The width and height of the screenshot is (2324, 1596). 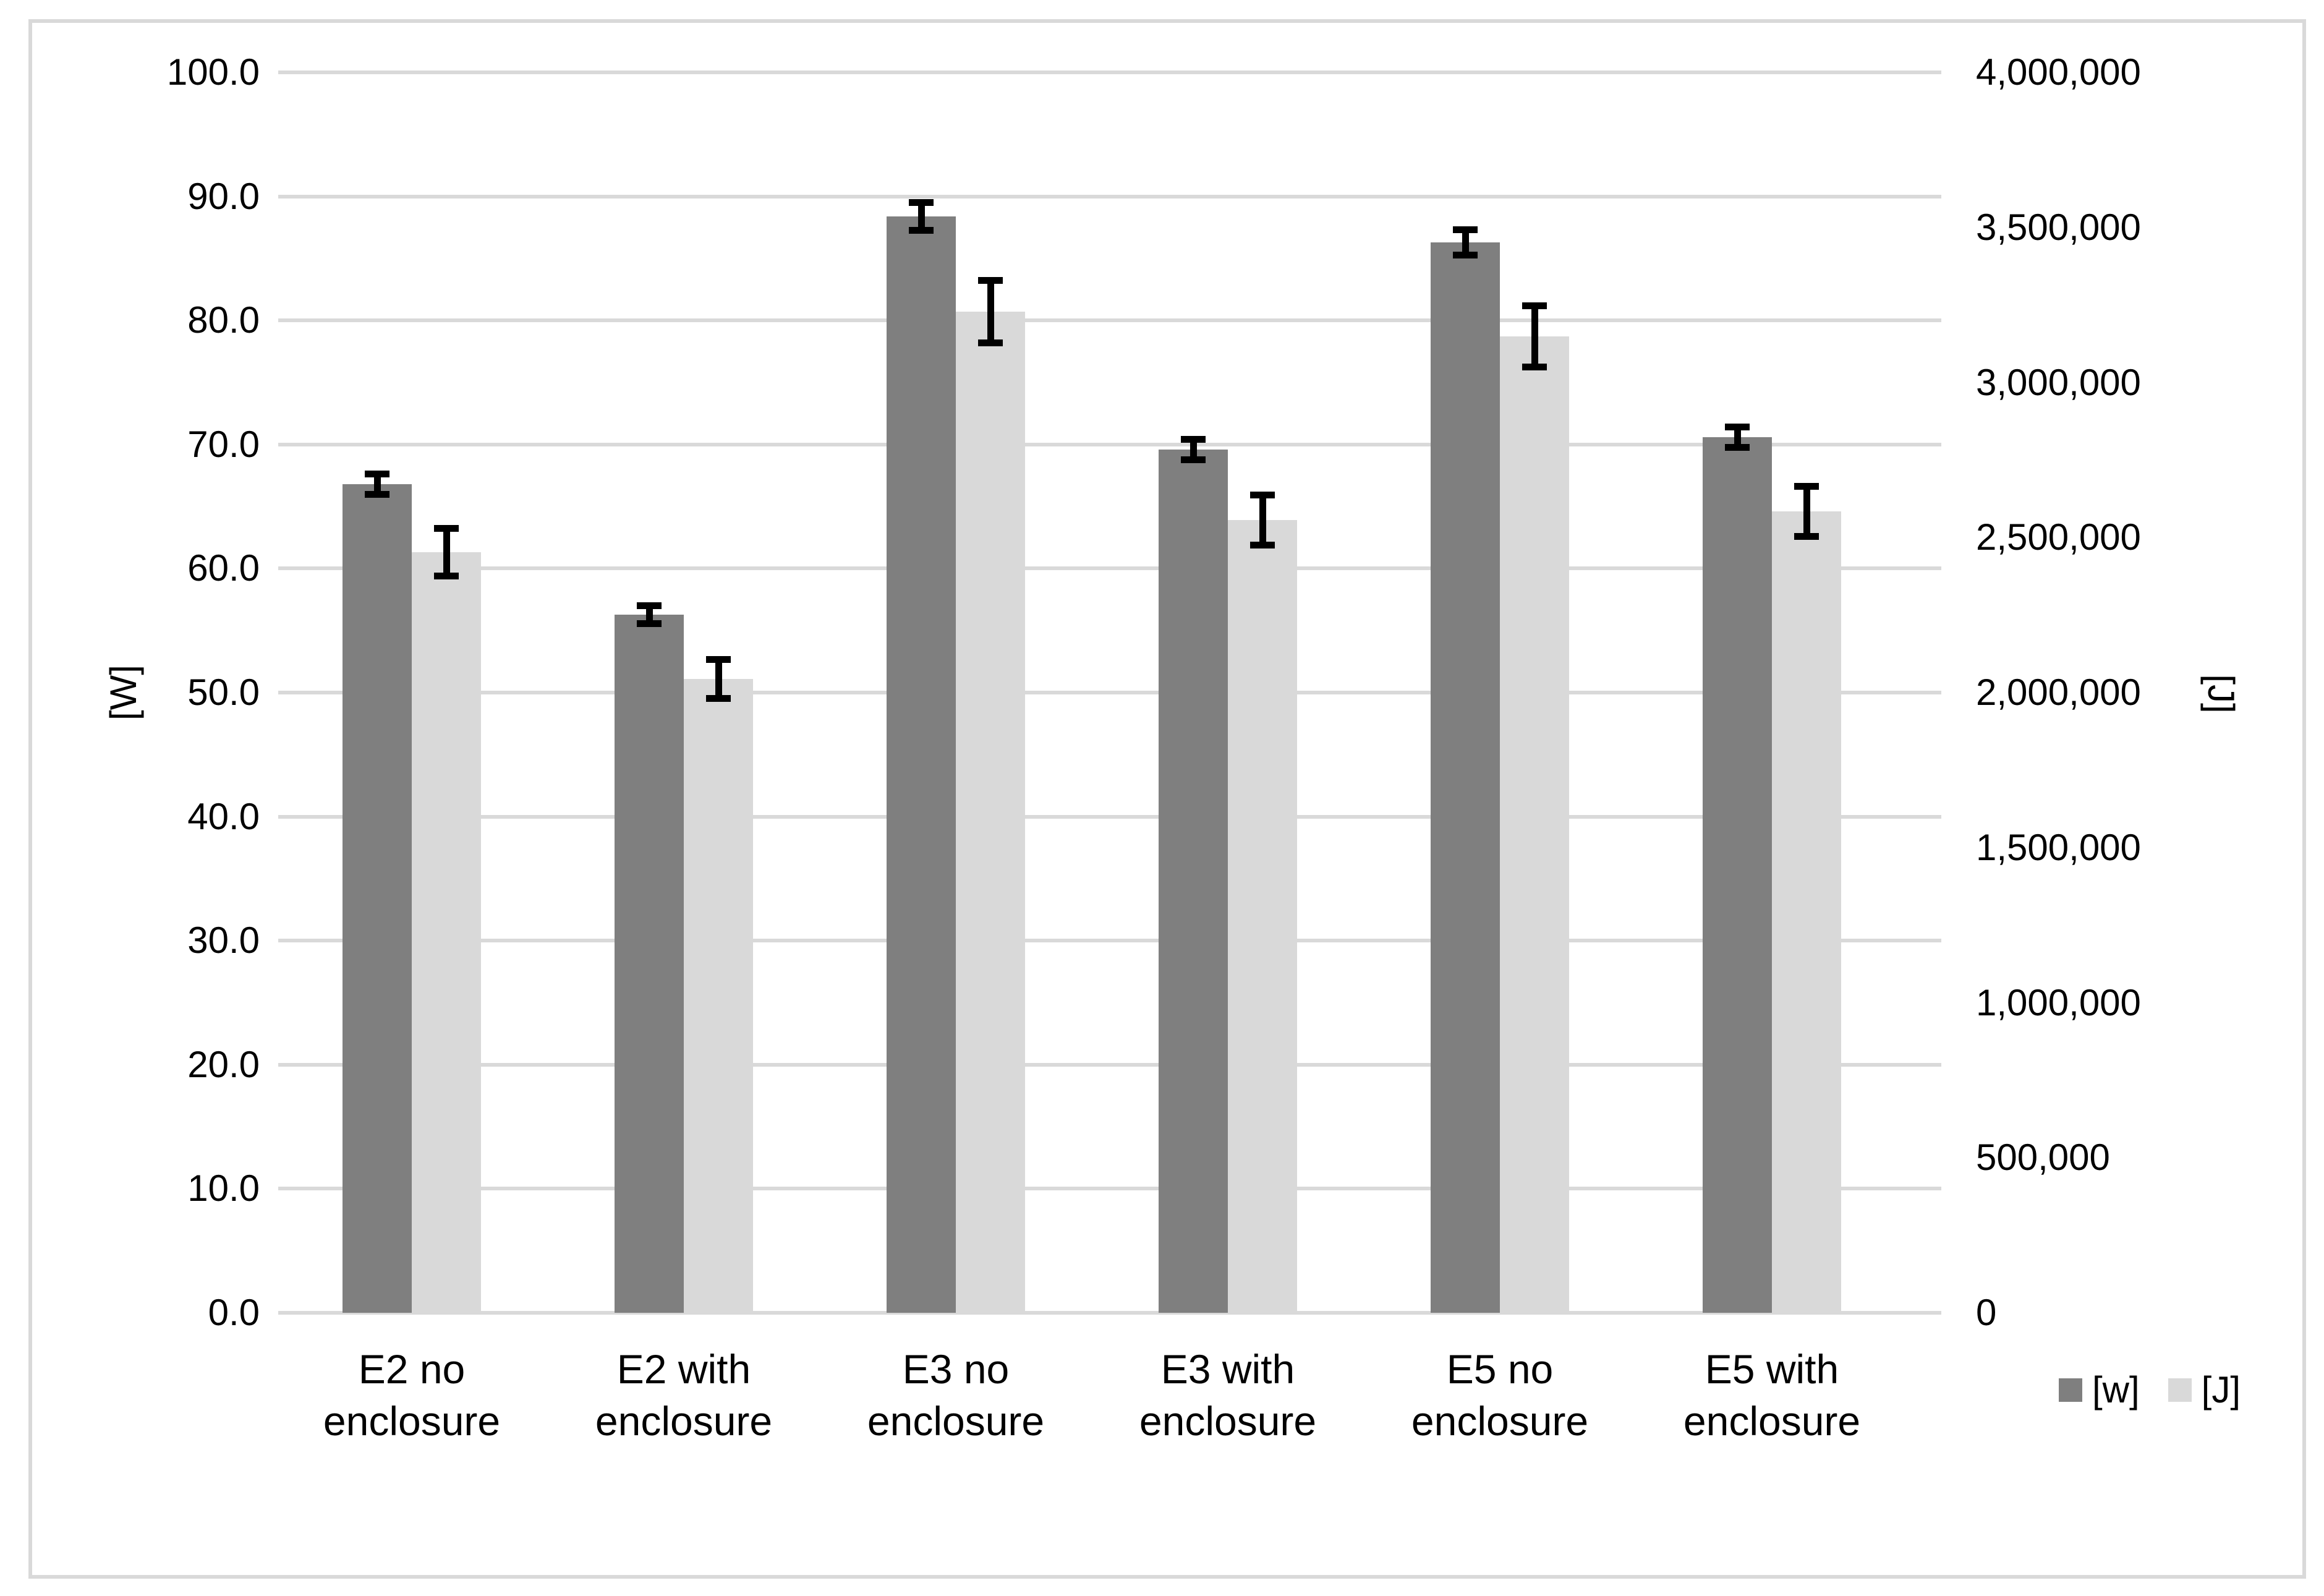 What do you see at coordinates (223, 941) in the screenshot?
I see `left-axis-tick-label: 30.0` at bounding box center [223, 941].